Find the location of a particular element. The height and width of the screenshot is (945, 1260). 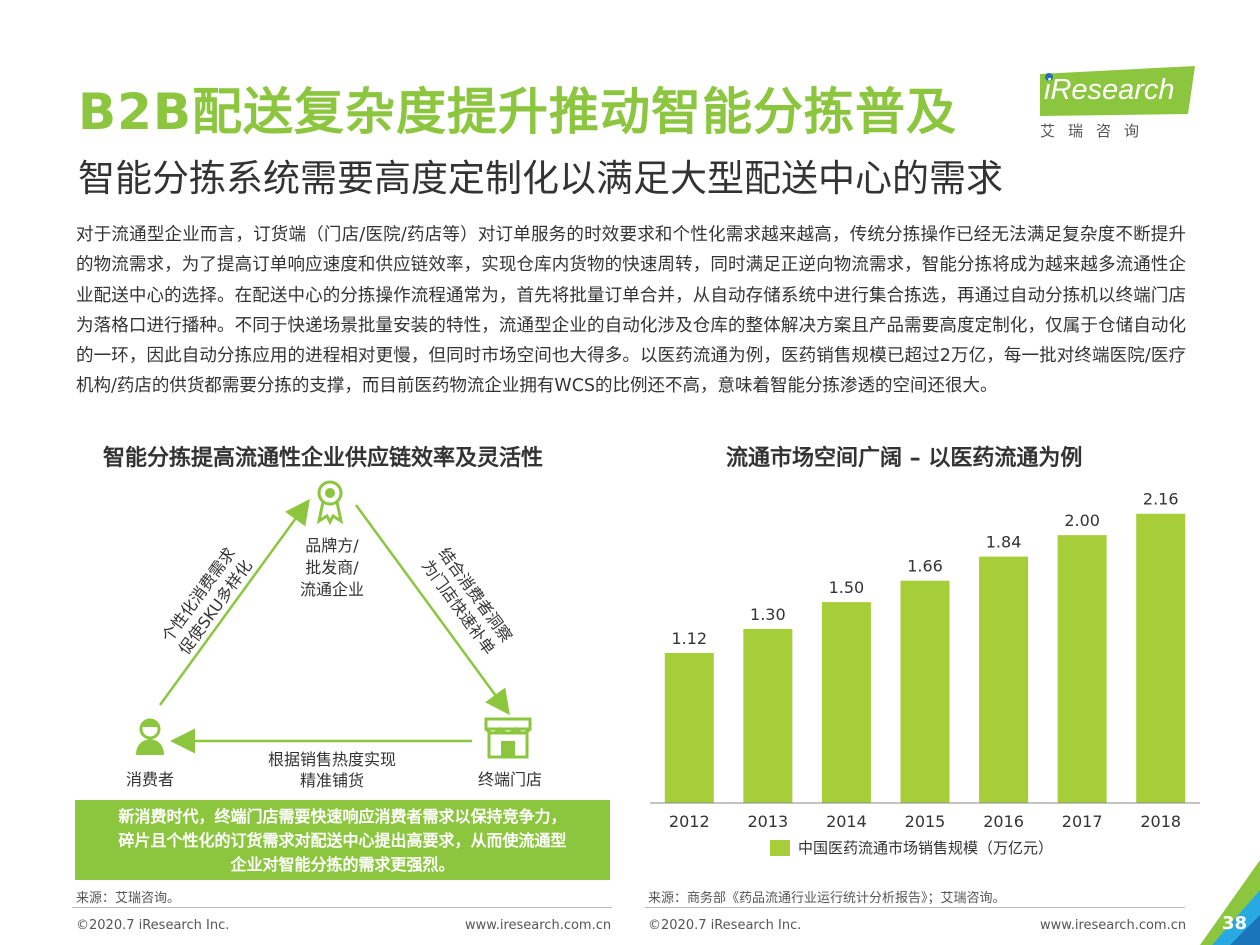

legend-swatch is located at coordinates (780, 848).